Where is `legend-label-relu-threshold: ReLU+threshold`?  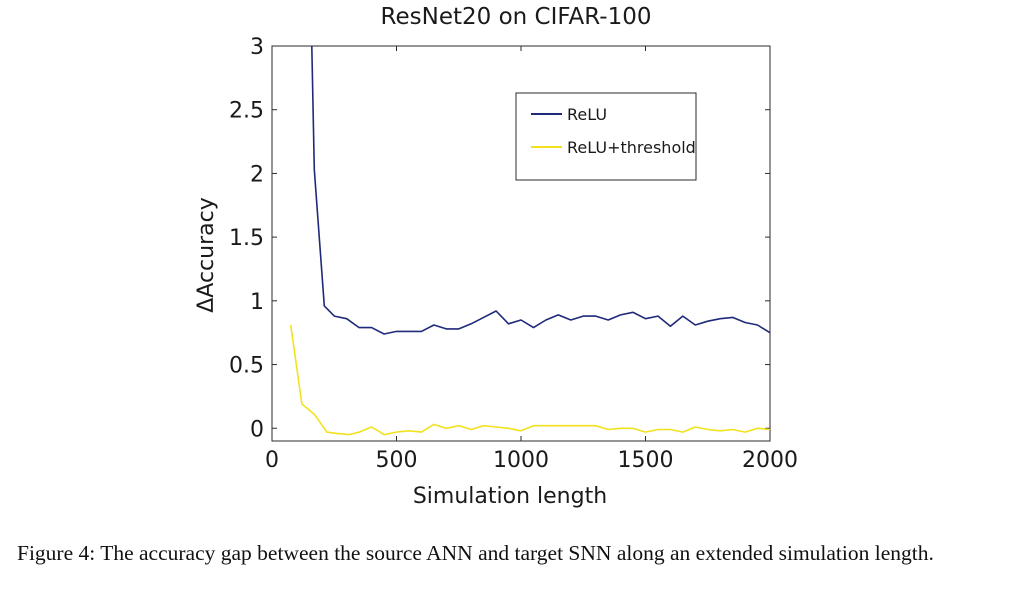 legend-label-relu-threshold: ReLU+threshold is located at coordinates (631, 147).